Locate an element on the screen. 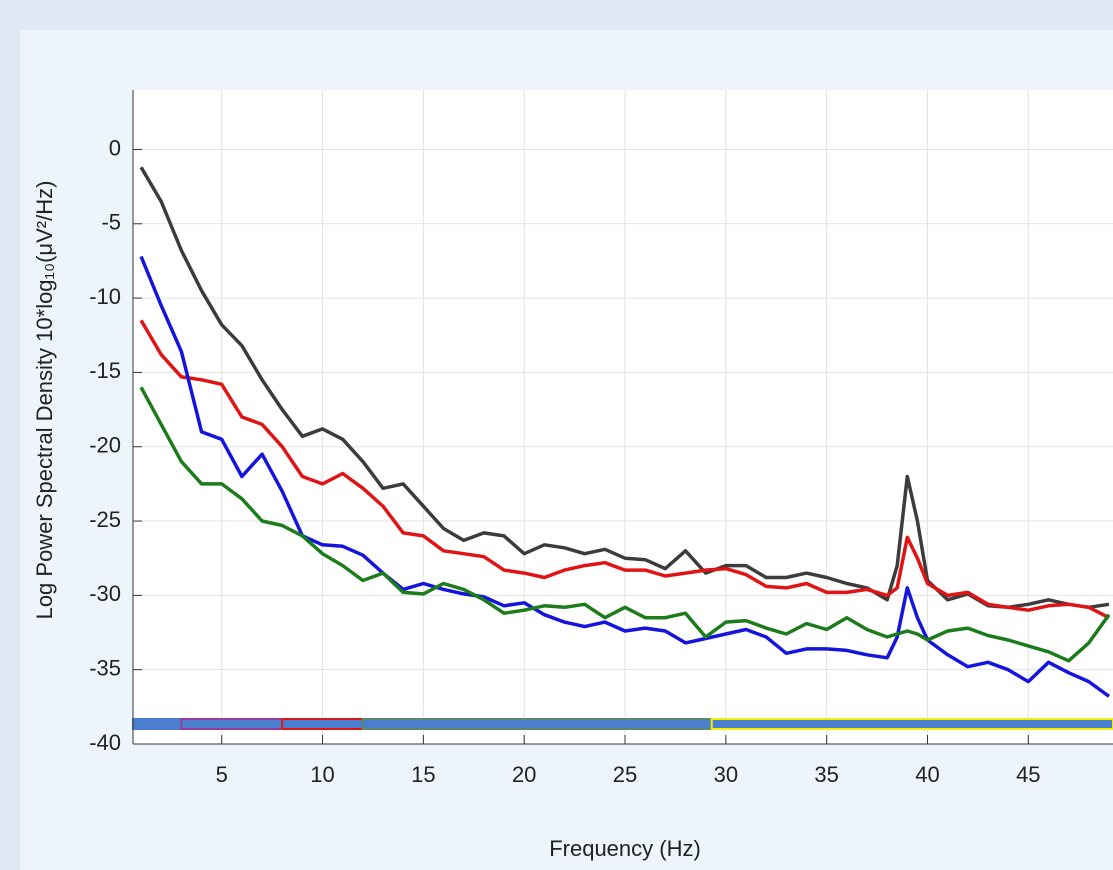 The width and height of the screenshot is (1113, 870). y-tick-label: -40 is located at coordinates (105, 742).